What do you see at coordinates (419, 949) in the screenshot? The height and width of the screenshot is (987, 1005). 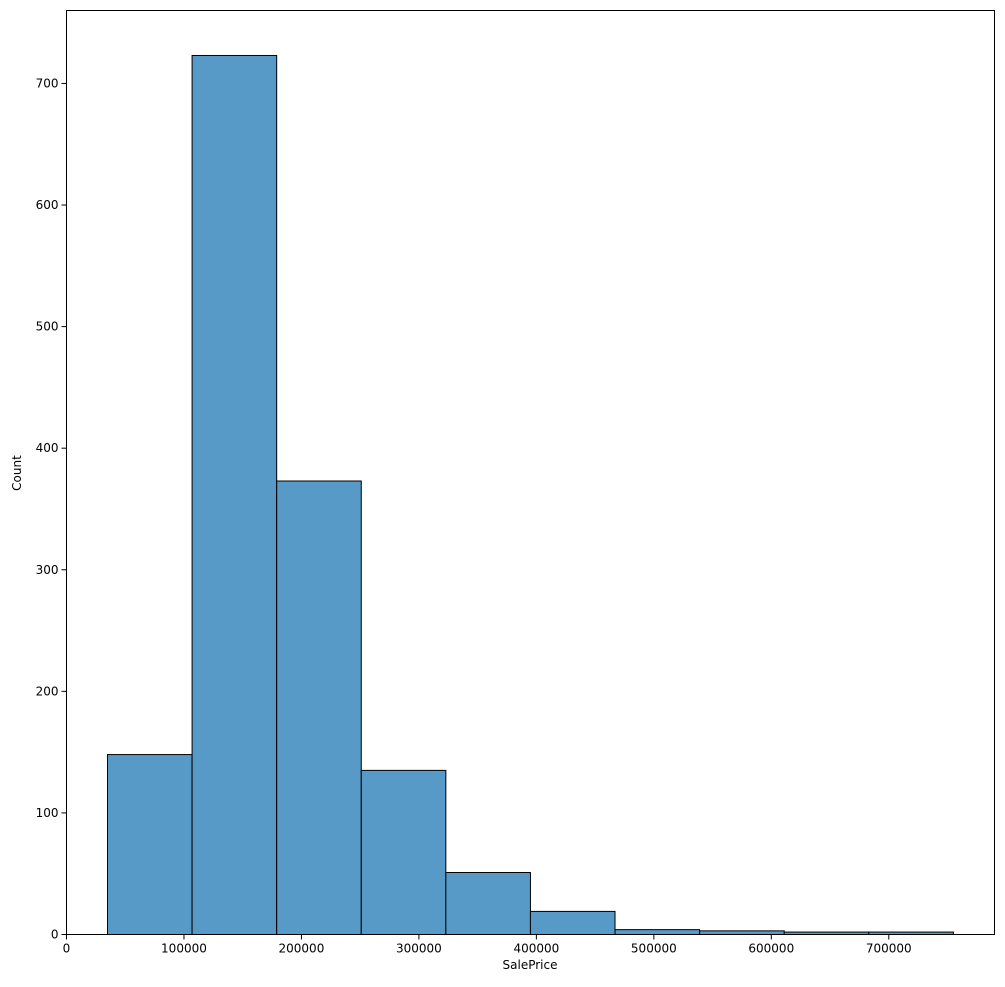 I see `x-tick-label: 300000` at bounding box center [419, 949].